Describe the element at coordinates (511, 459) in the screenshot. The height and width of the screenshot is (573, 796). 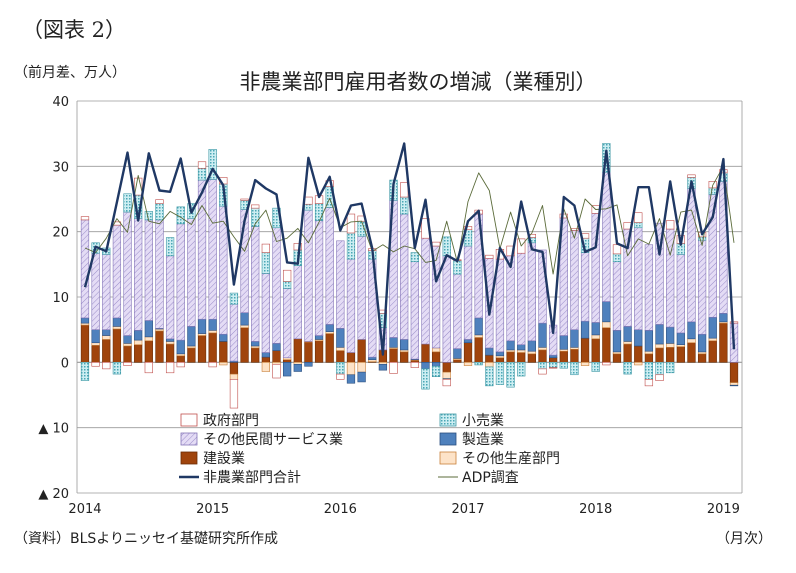
I see `legend-label: その他生産部門` at that location.